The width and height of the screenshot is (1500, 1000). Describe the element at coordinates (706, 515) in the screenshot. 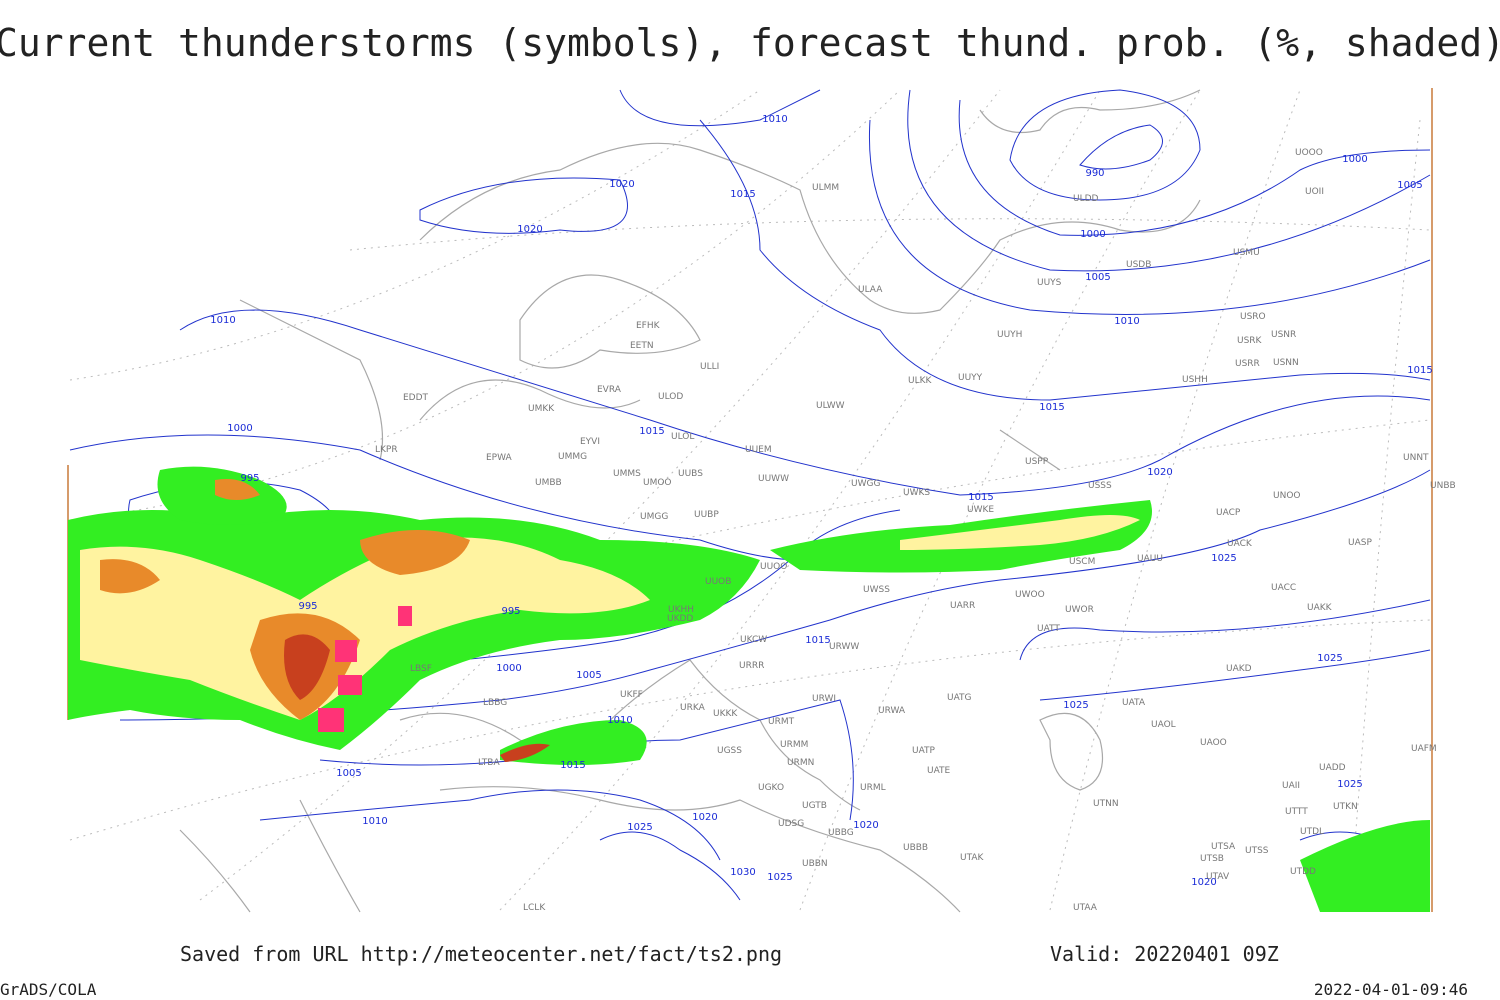

I see `station-code: UUBP` at that location.